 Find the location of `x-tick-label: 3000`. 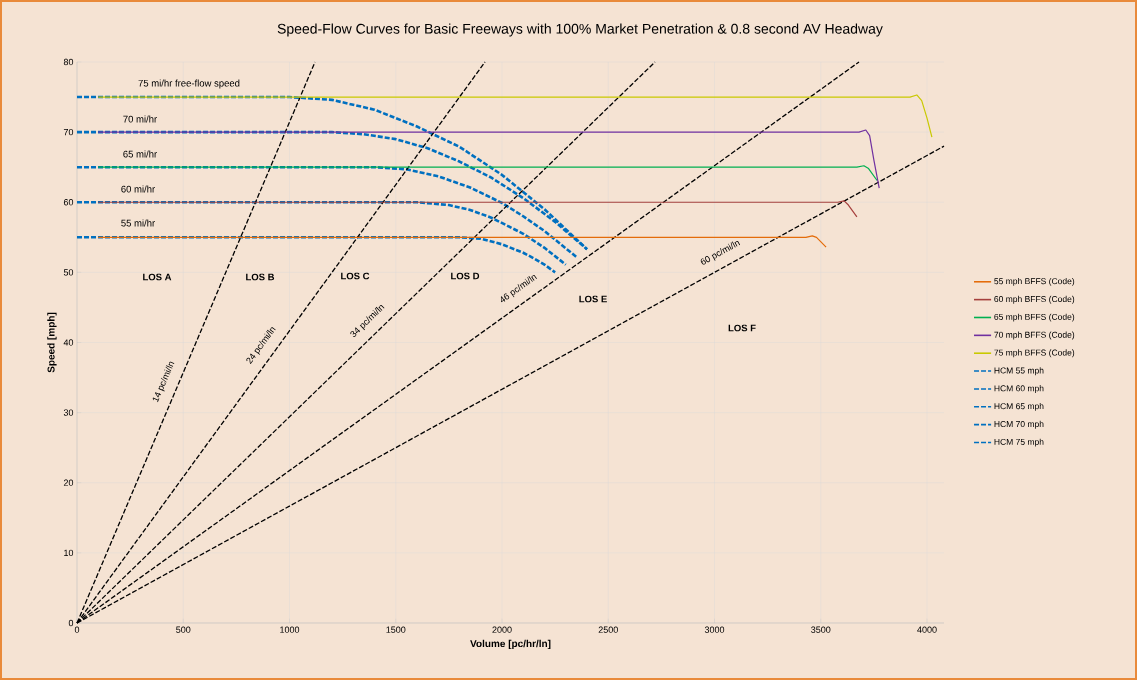

x-tick-label: 3000 is located at coordinates (714, 629).